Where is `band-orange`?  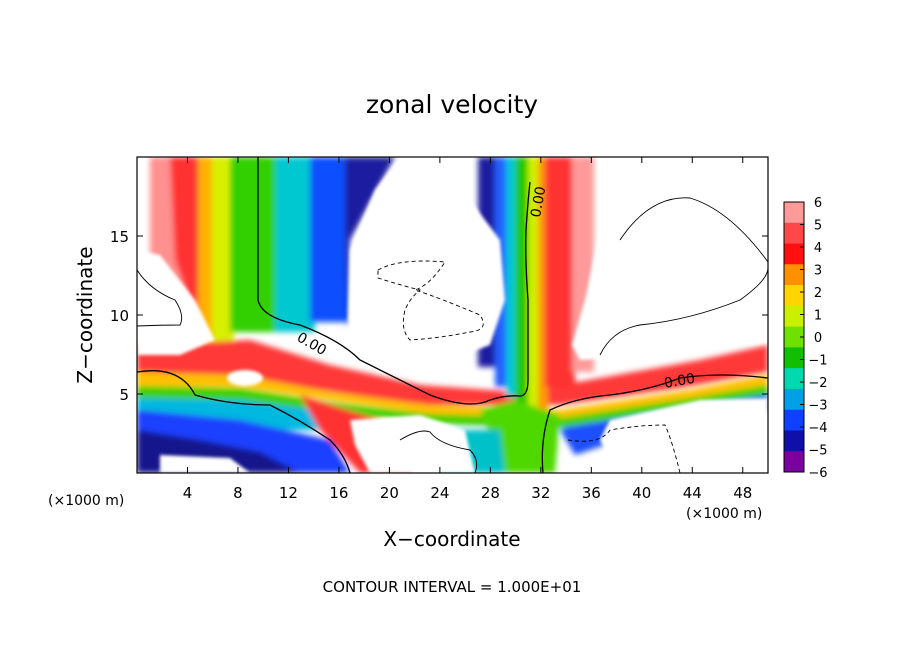
band-orange is located at coordinates (452, 395).